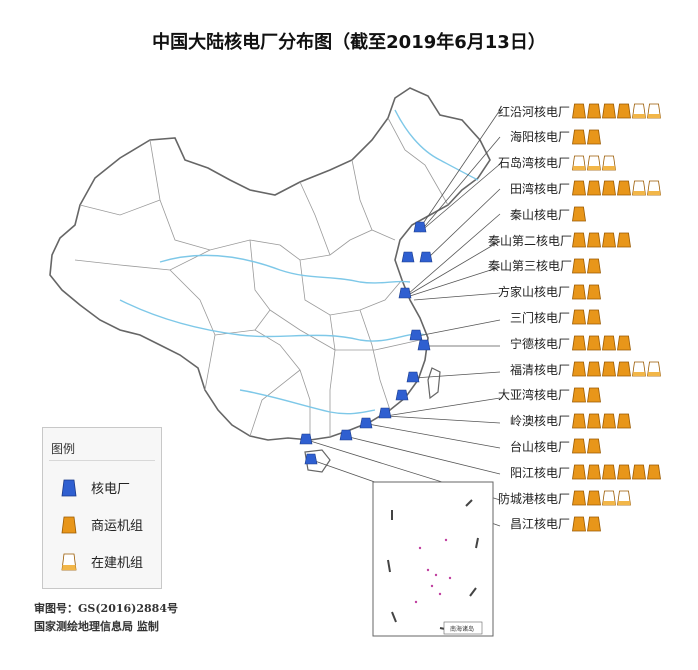 Image resolution: width=698 pixels, height=670 pixels. I want to click on plant-row: 田湾核电厂, so click(574, 188).